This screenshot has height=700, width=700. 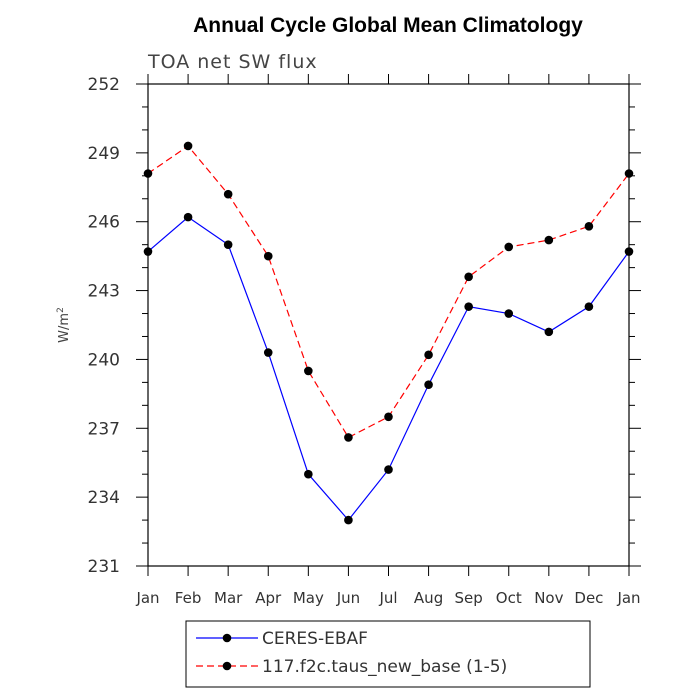 What do you see at coordinates (509, 598) in the screenshot?
I see `x-tick-label: Oct` at bounding box center [509, 598].